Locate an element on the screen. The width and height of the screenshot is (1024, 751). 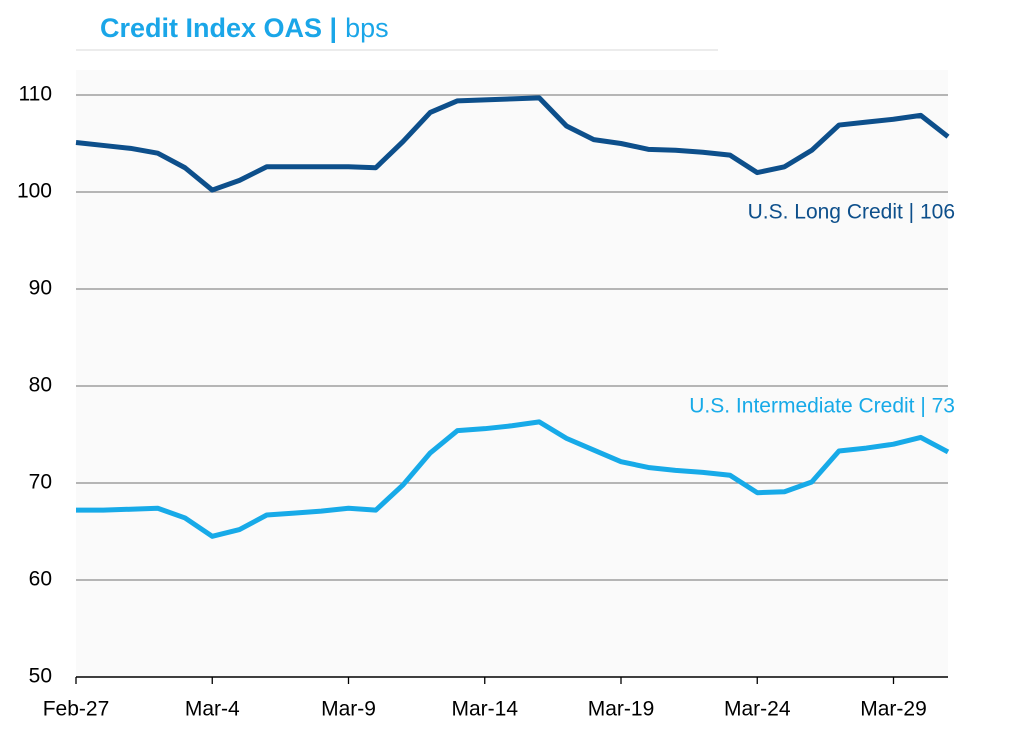
x-tick-label: Mar-24 is located at coordinates (757, 709).